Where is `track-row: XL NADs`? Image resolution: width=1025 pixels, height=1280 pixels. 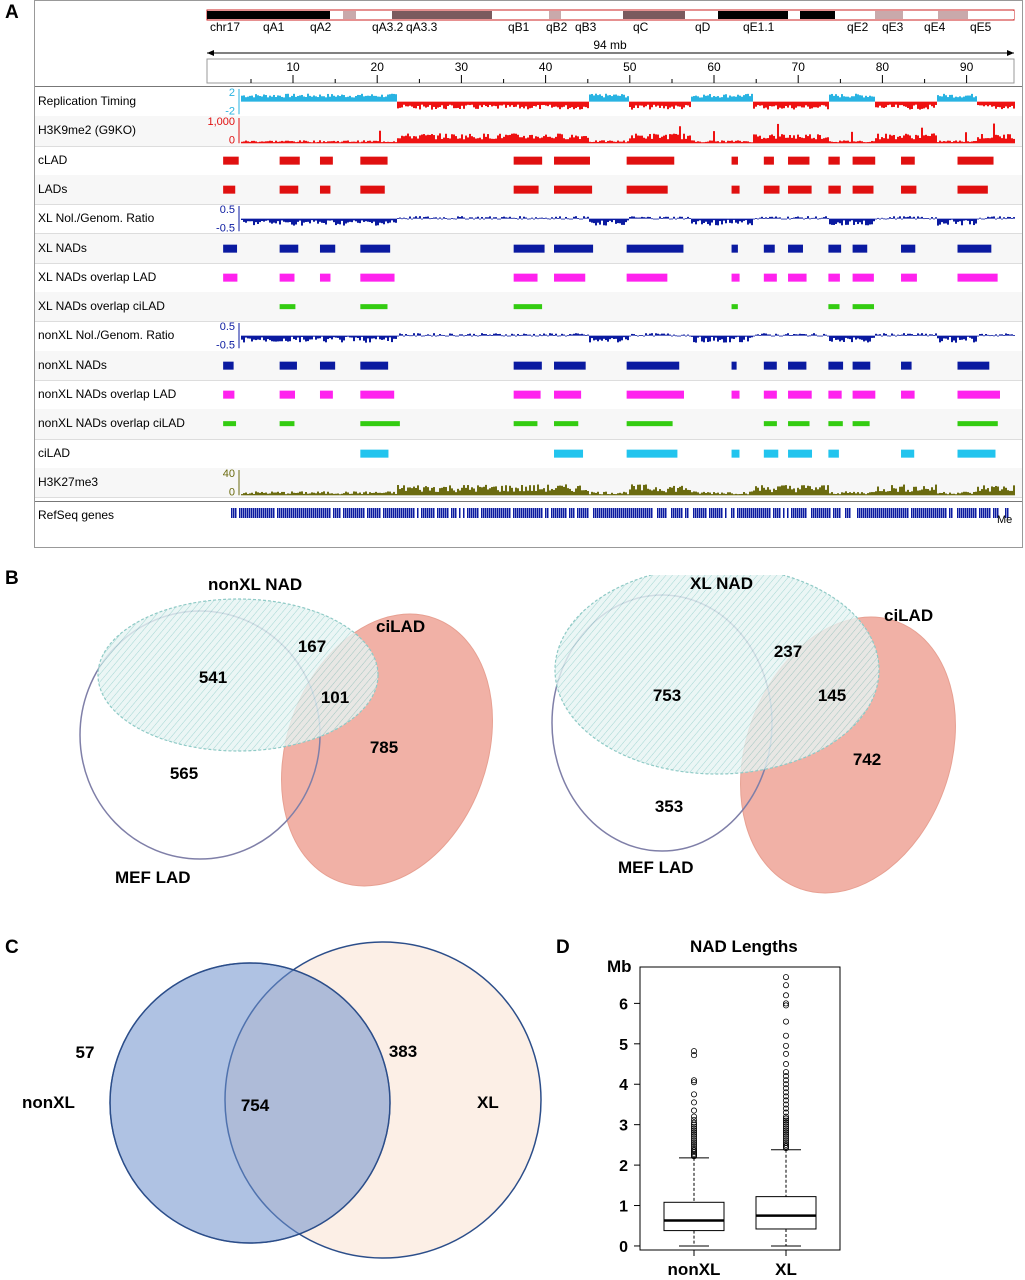 track-row: XL NADs is located at coordinates (528, 248).